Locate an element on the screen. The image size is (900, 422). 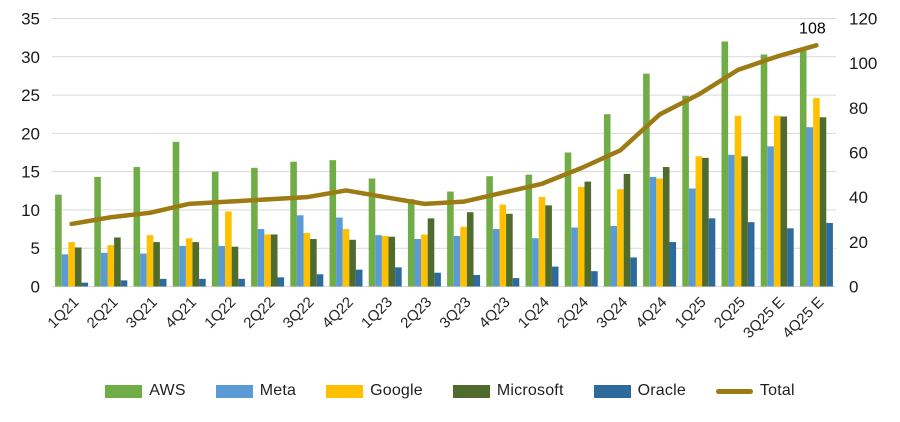
bar-aws-1q24 is located at coordinates (529, 230).